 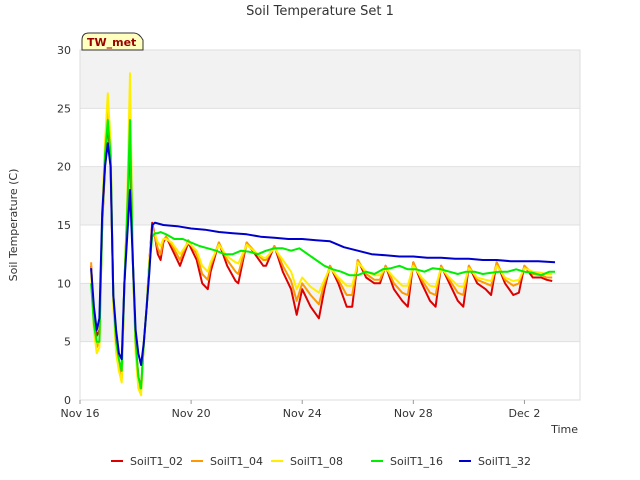 I want to click on legend-item-soilt1_04: SoilT1_04, so click(x=227, y=461).